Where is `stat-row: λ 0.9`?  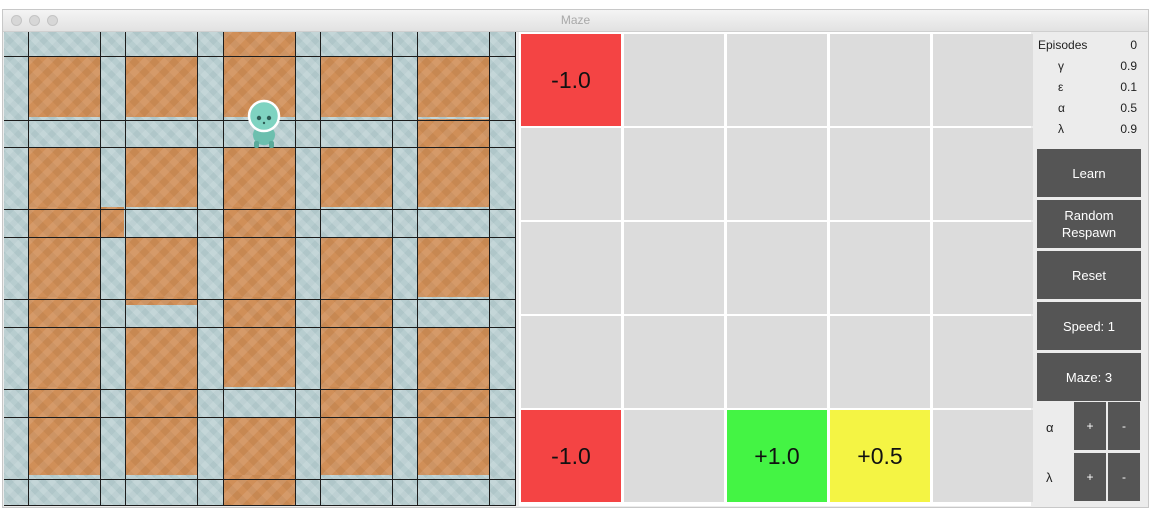
stat-row: λ 0.9 is located at coordinates (1090, 132).